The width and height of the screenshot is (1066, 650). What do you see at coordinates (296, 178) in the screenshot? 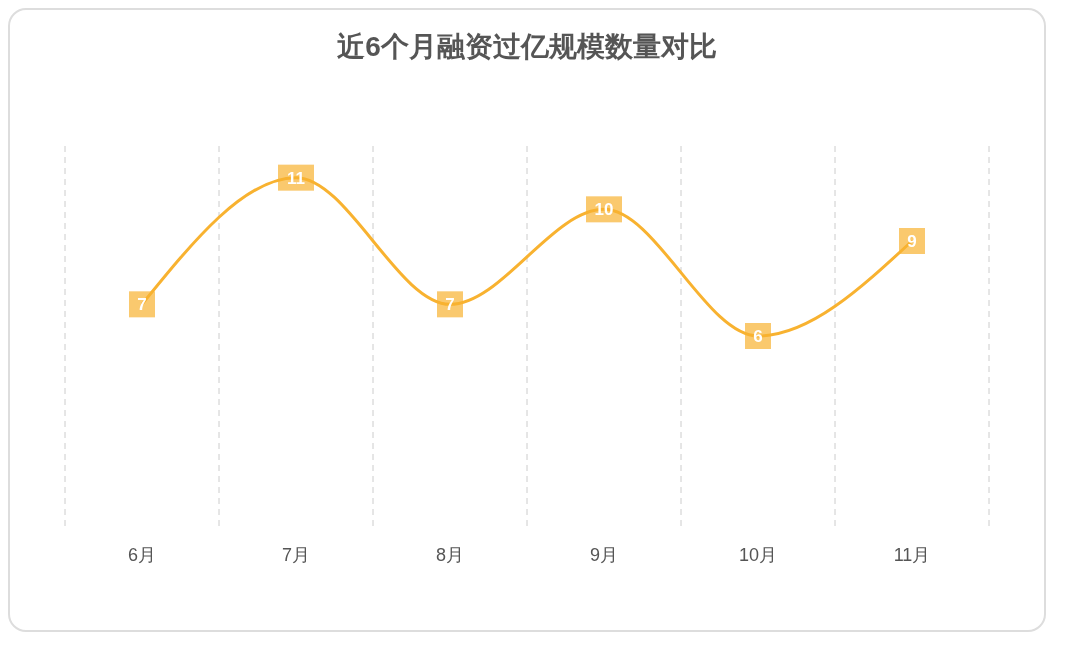
I see `data-label: 11` at bounding box center [296, 178].